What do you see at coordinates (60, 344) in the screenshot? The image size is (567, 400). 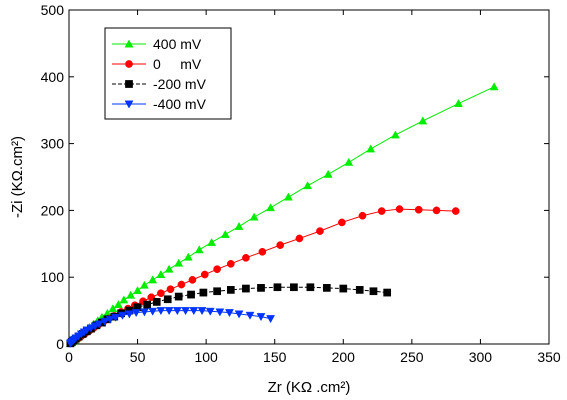 I see `y-tick-label: 0` at bounding box center [60, 344].